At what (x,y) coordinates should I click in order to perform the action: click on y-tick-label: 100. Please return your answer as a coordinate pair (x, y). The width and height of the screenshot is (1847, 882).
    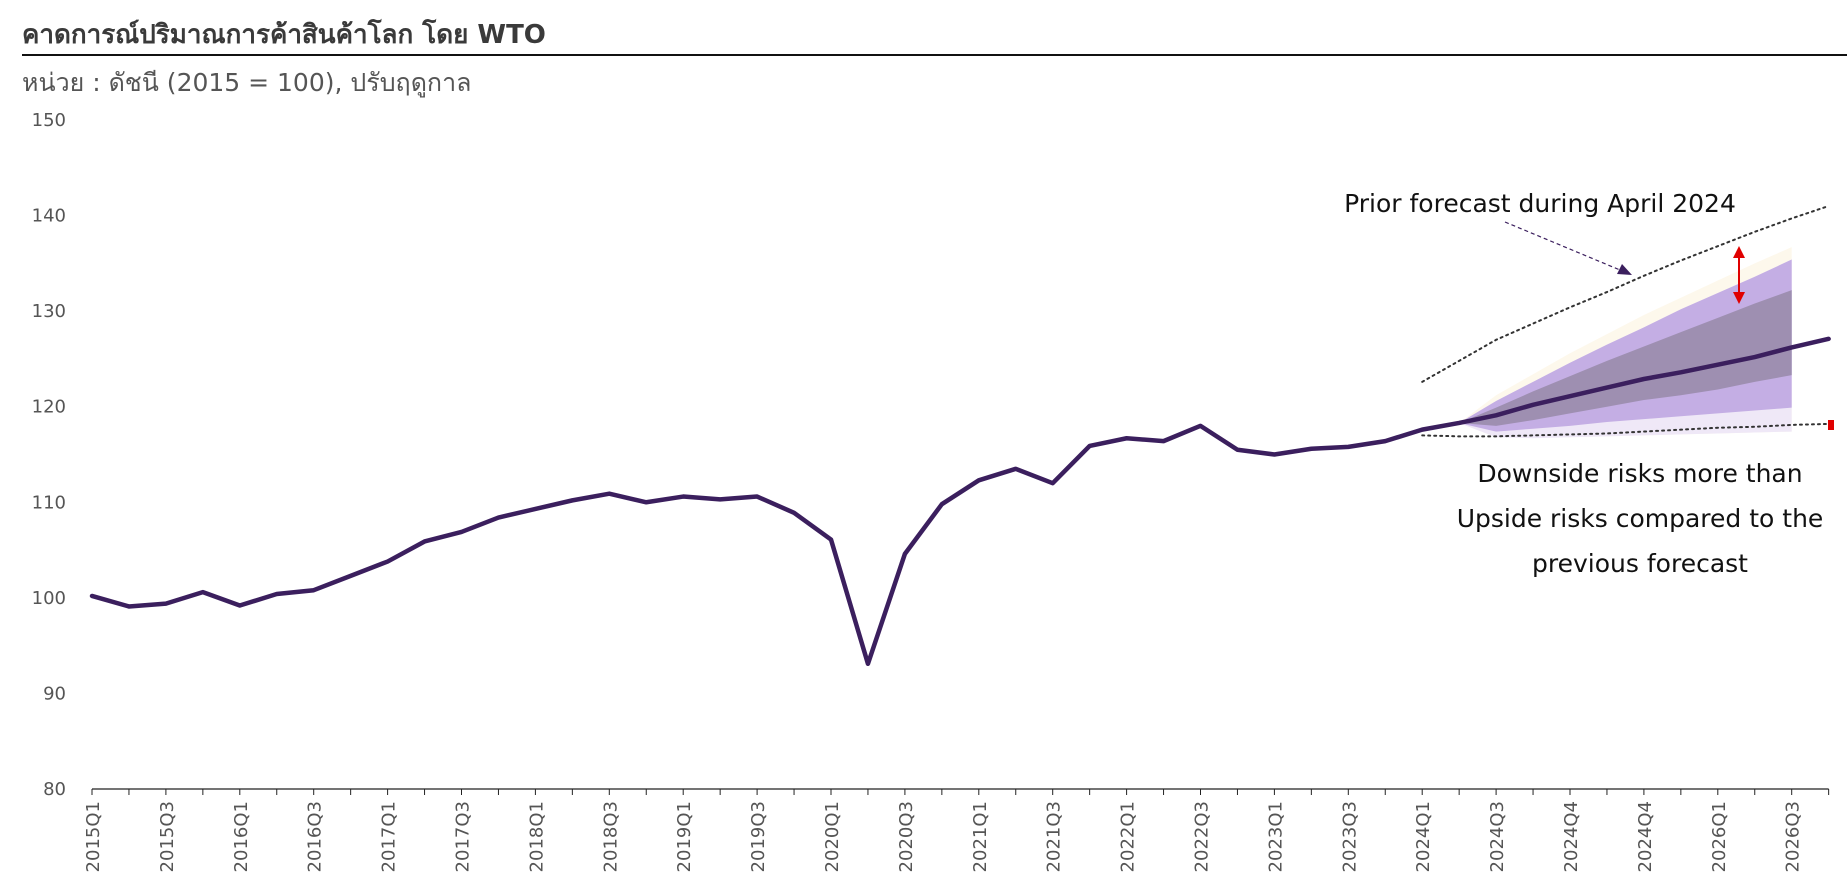
    Looking at the image, I should click on (49, 598).